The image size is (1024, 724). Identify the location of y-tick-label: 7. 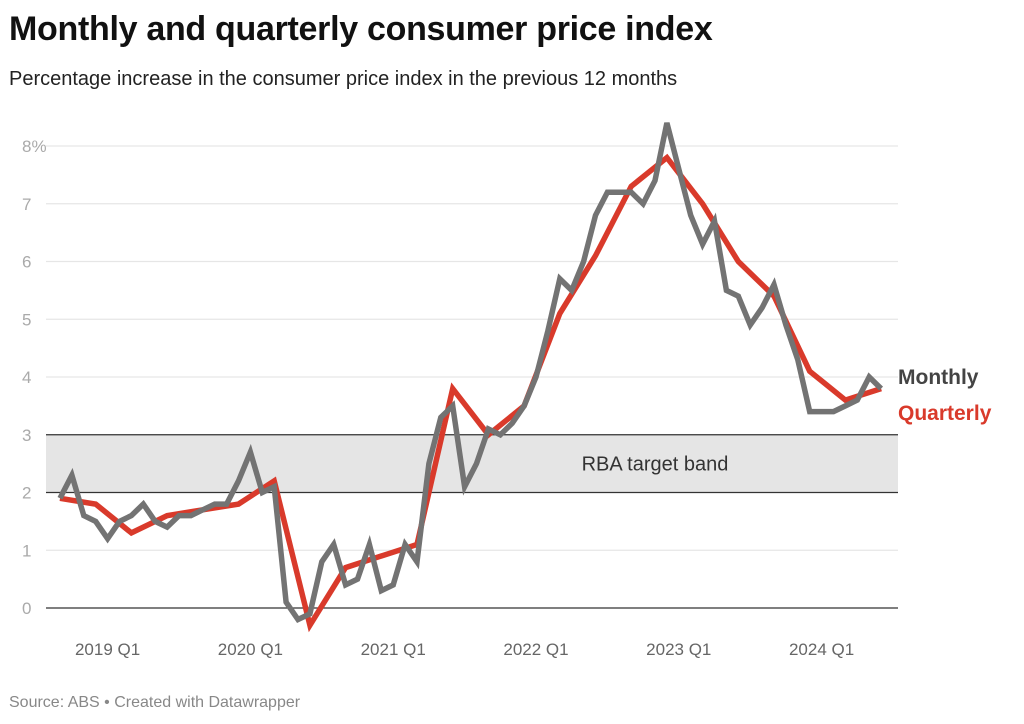
(26, 204).